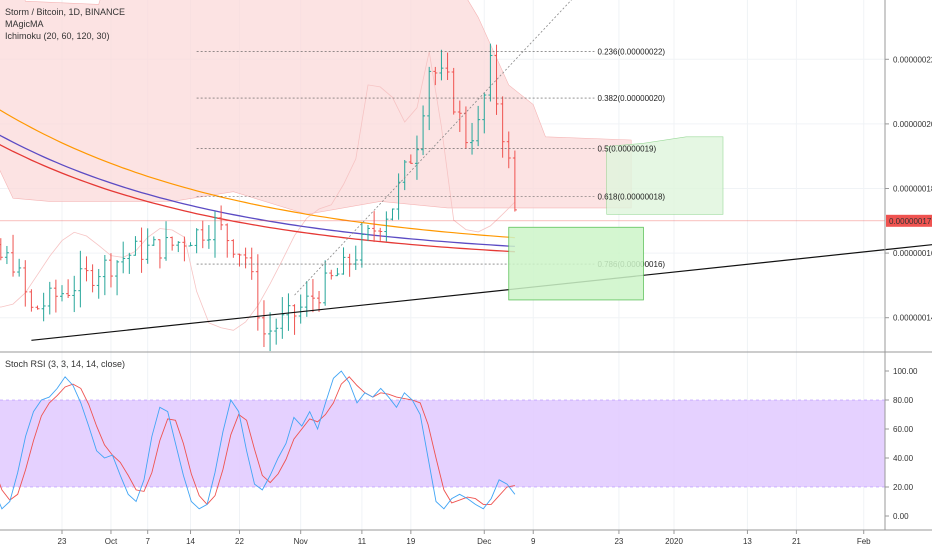  I want to click on stoch-d-line, so click(257, 441).